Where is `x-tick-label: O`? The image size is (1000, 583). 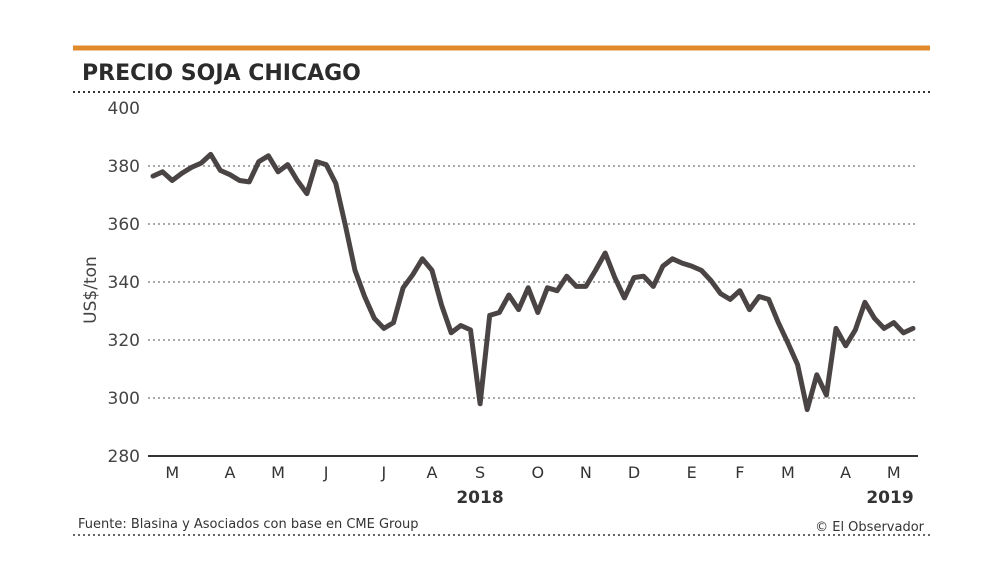
x-tick-label: O is located at coordinates (538, 472).